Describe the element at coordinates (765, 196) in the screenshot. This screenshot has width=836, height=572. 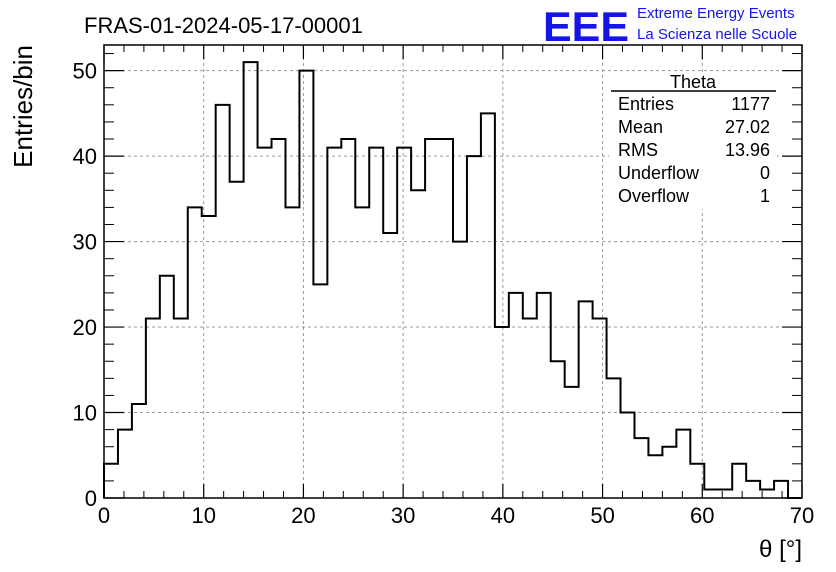
I see `stats-value: 1` at that location.